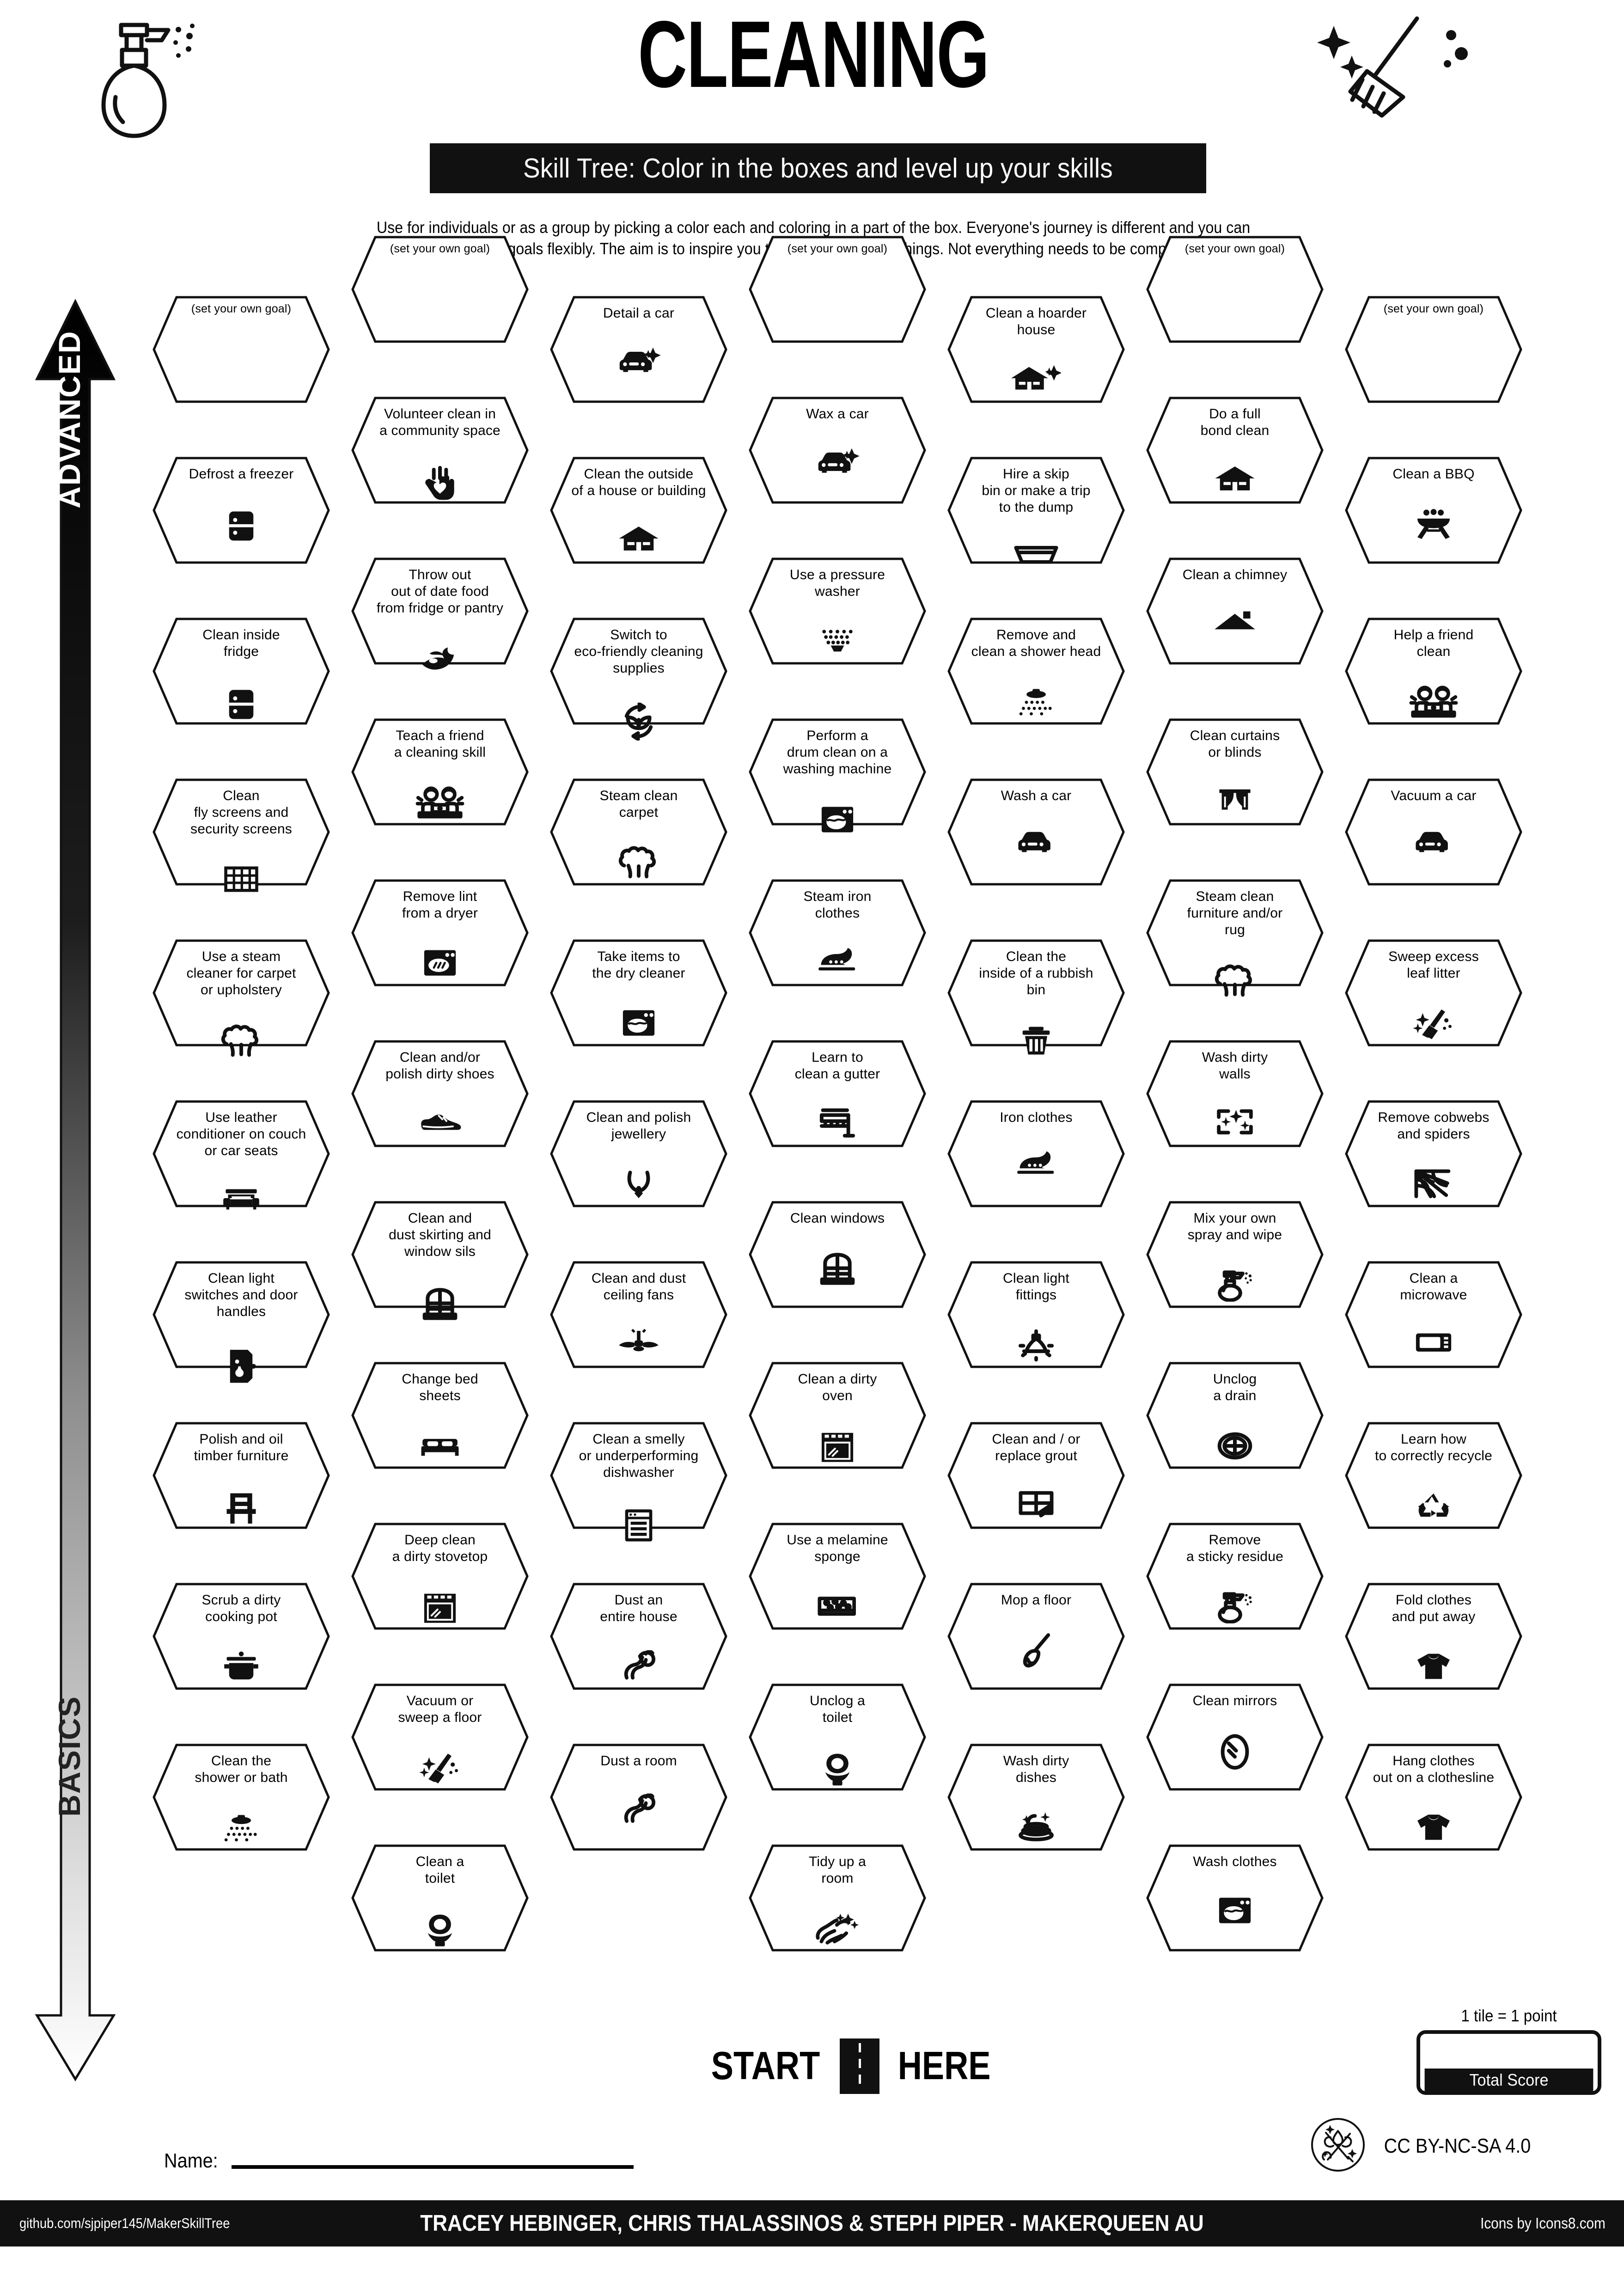 Image resolution: width=1624 pixels, height=2277 pixels. What do you see at coordinates (837, 642) in the screenshot?
I see `sprayhead-icon` at bounding box center [837, 642].